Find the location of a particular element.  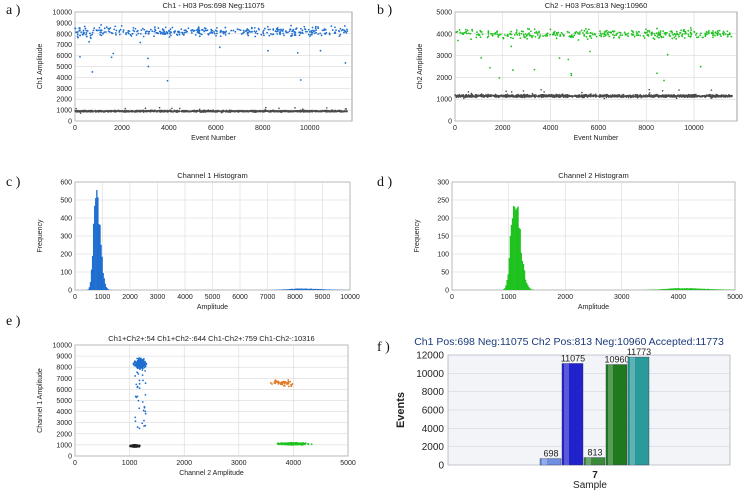

y-tick-label: 1000 is located at coordinates (444, 100).